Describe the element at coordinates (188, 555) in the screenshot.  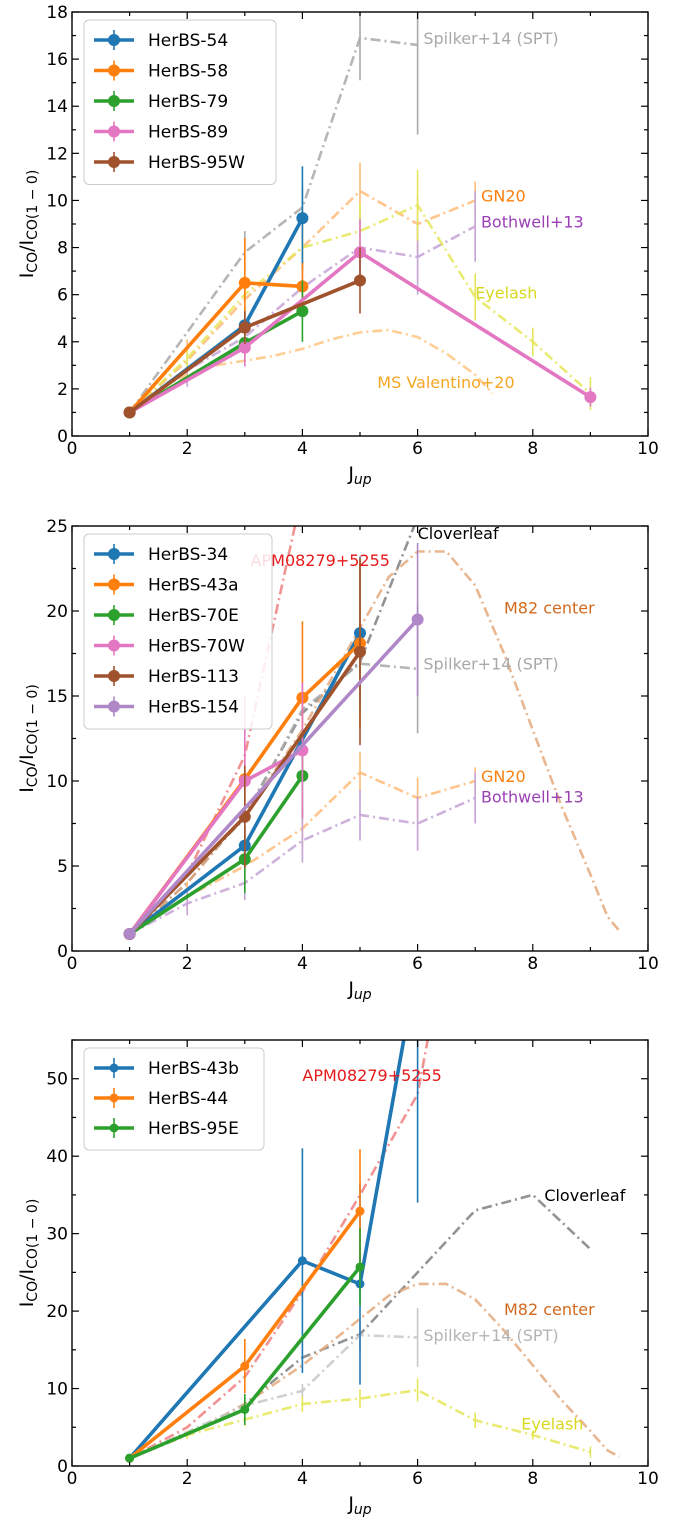
I see `legend-label: HerBS-34` at that location.